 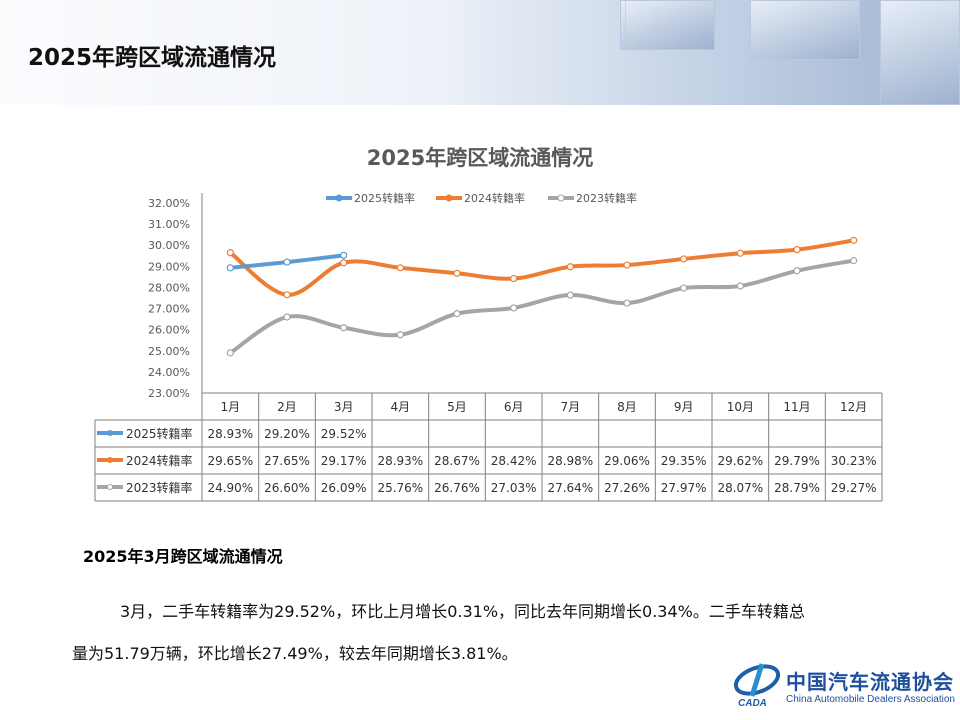 I want to click on table-row-label: 2025转籍率, so click(x=159, y=433).